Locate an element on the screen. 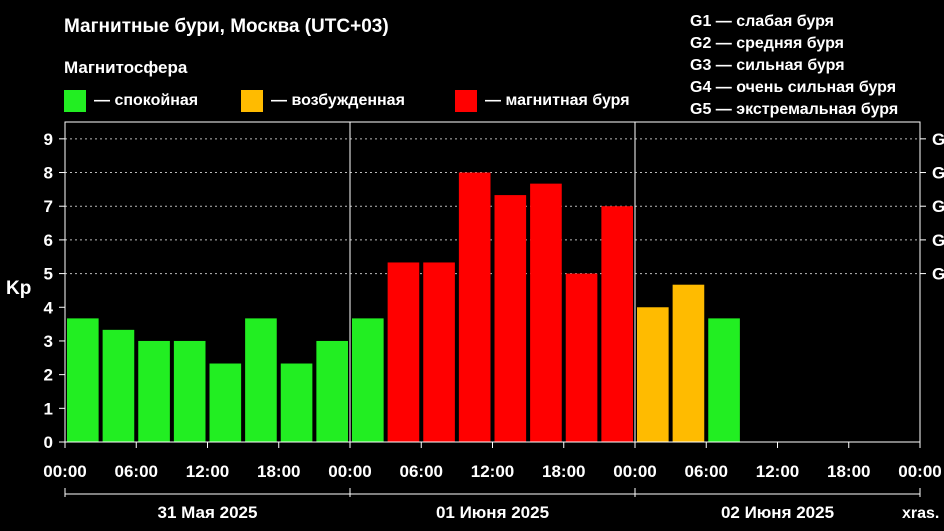 Image resolution: width=944 pixels, height=531 pixels. g-scale-g1: G1 — слабая буря is located at coordinates (762, 21).